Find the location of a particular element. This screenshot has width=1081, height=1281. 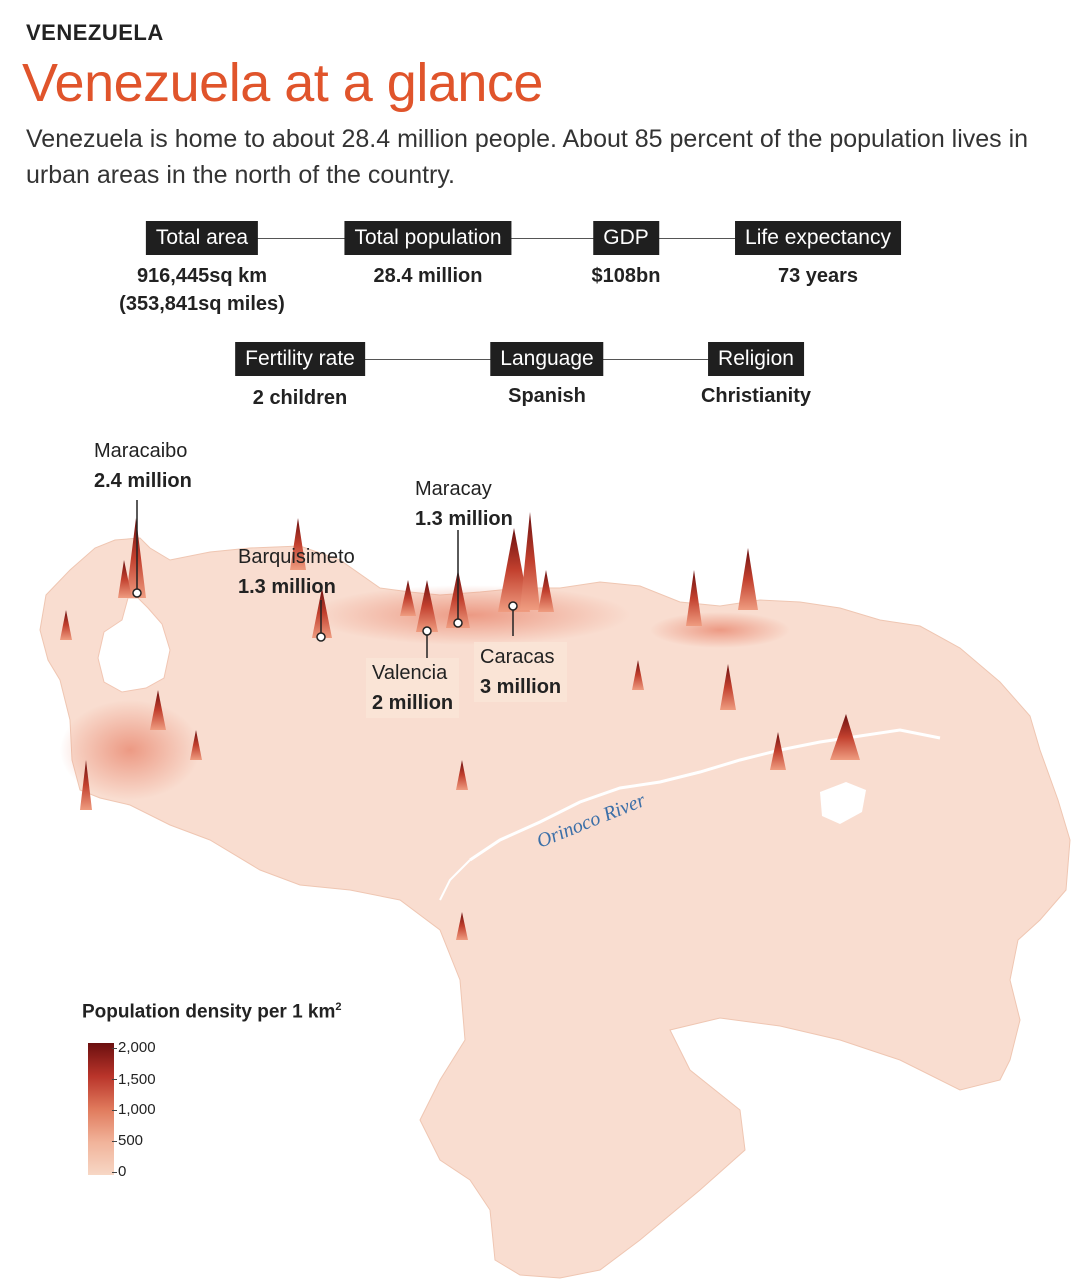

spike-maracaibo is located at coordinates (136, 558).